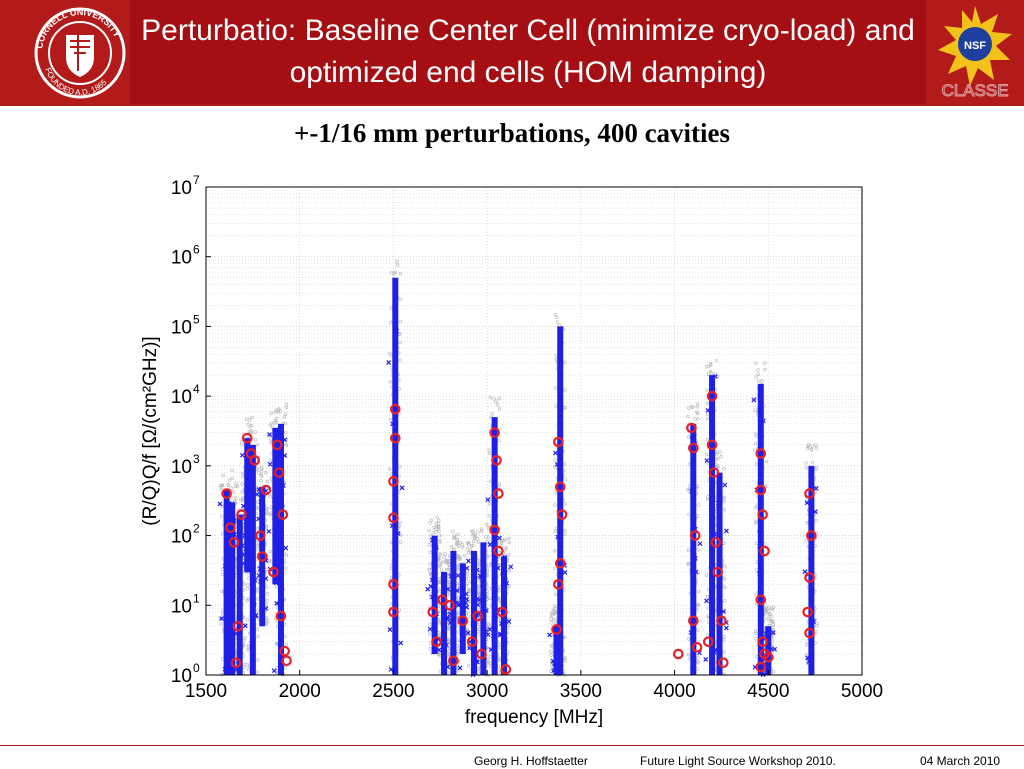 The image size is (1024, 769). What do you see at coordinates (196, 319) in the screenshot?
I see `y-tick-exponent: 5` at bounding box center [196, 319].